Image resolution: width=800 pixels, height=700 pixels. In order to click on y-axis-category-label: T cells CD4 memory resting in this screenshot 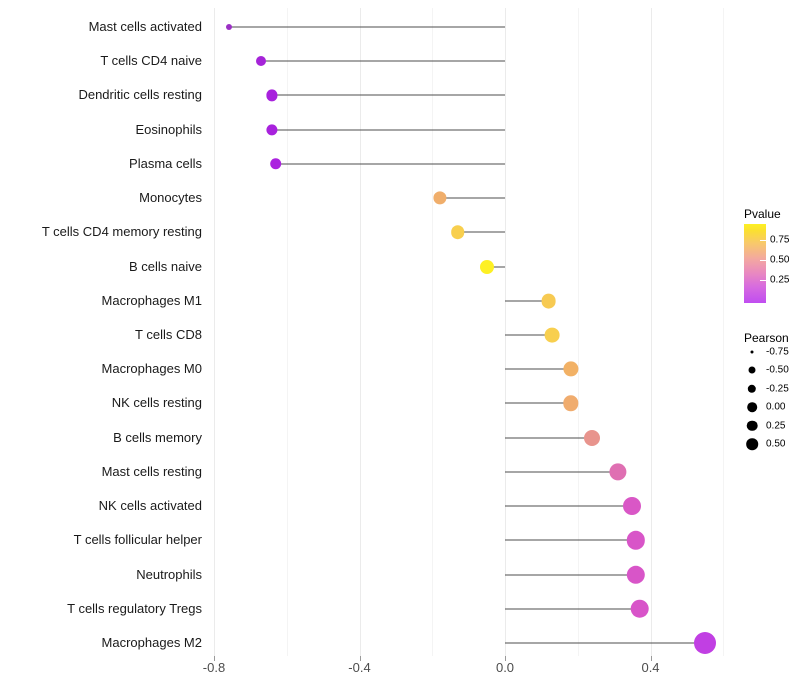, I will do `click(121, 232)`.